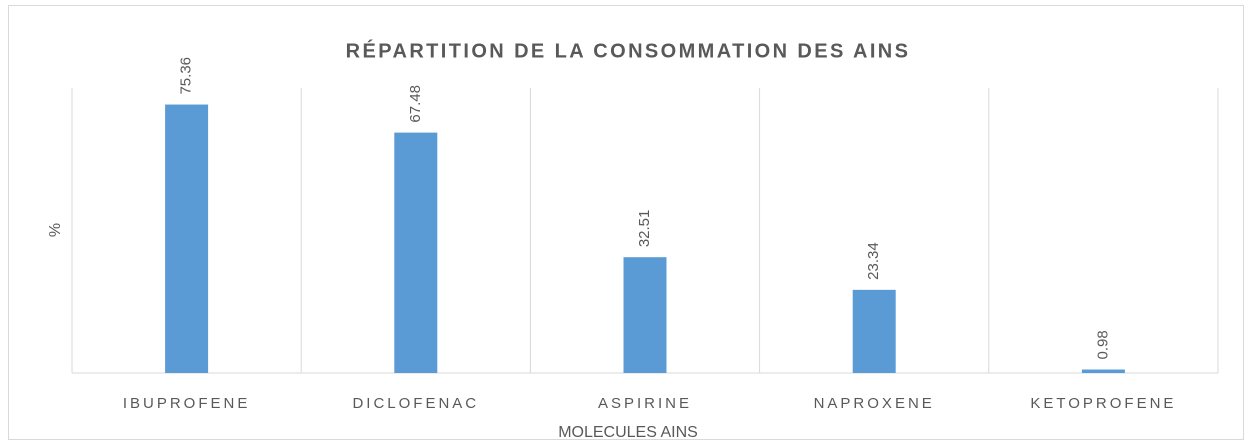 Image resolution: width=1252 pixels, height=445 pixels. Describe the element at coordinates (1103, 403) in the screenshot. I see `x-tick-label: KETOPROFENE` at that location.